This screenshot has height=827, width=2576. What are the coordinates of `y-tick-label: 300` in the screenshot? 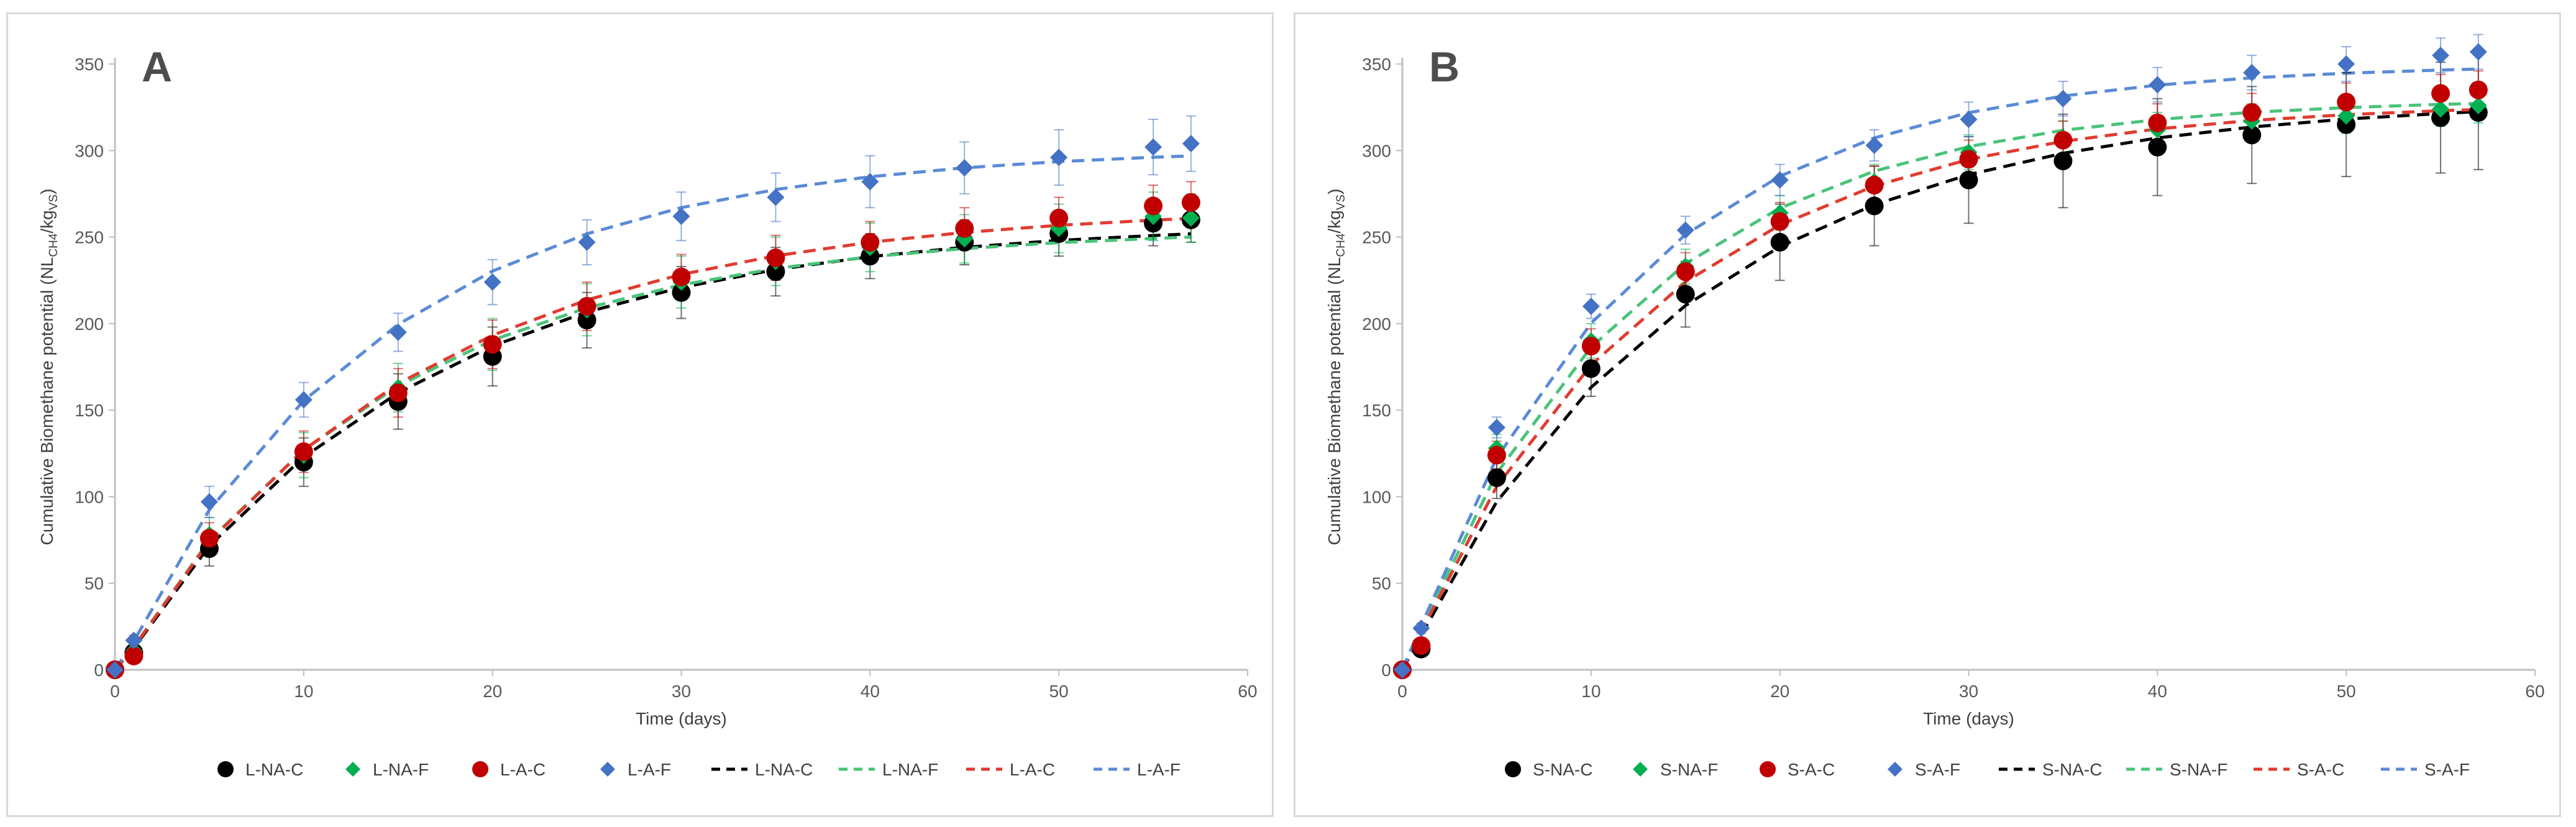 It's located at (89, 150).